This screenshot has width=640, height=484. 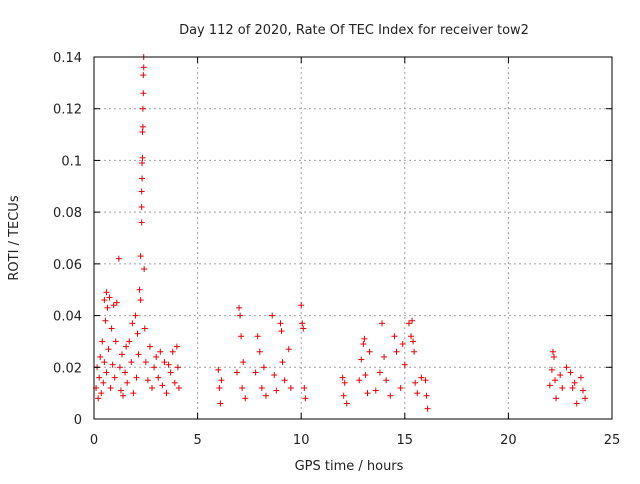 What do you see at coordinates (78, 420) in the screenshot?
I see `y-tick-label: 0` at bounding box center [78, 420].